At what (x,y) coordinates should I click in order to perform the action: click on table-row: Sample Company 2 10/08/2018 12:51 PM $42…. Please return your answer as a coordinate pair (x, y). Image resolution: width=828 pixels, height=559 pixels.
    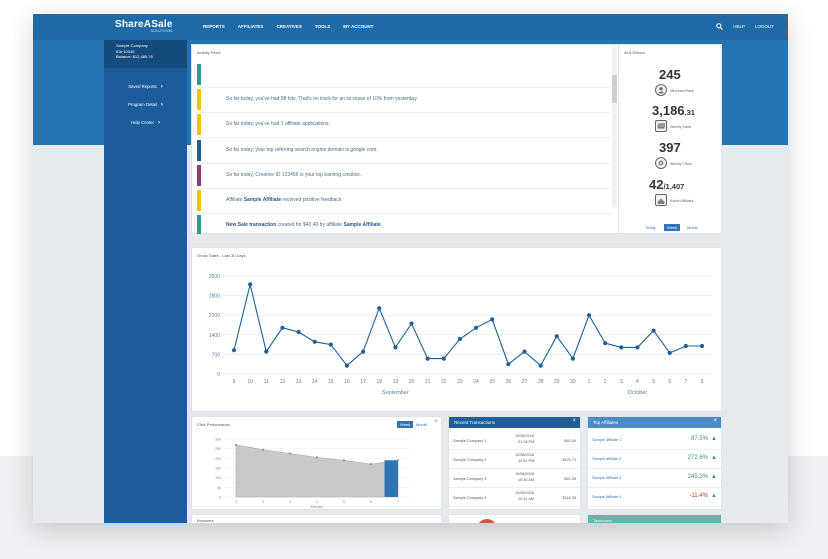
    Looking at the image, I should click on (514, 459).